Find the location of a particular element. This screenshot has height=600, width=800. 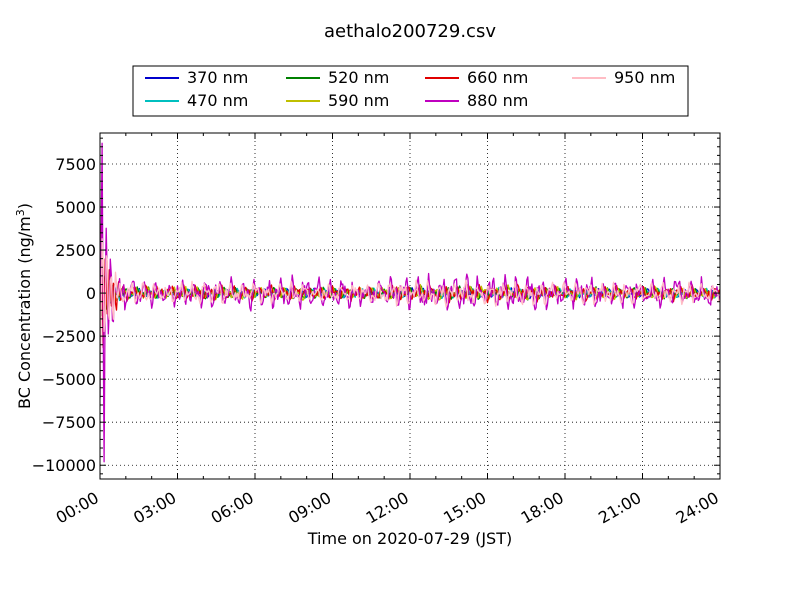

y-tick-label: −7500 is located at coordinates (69, 422).